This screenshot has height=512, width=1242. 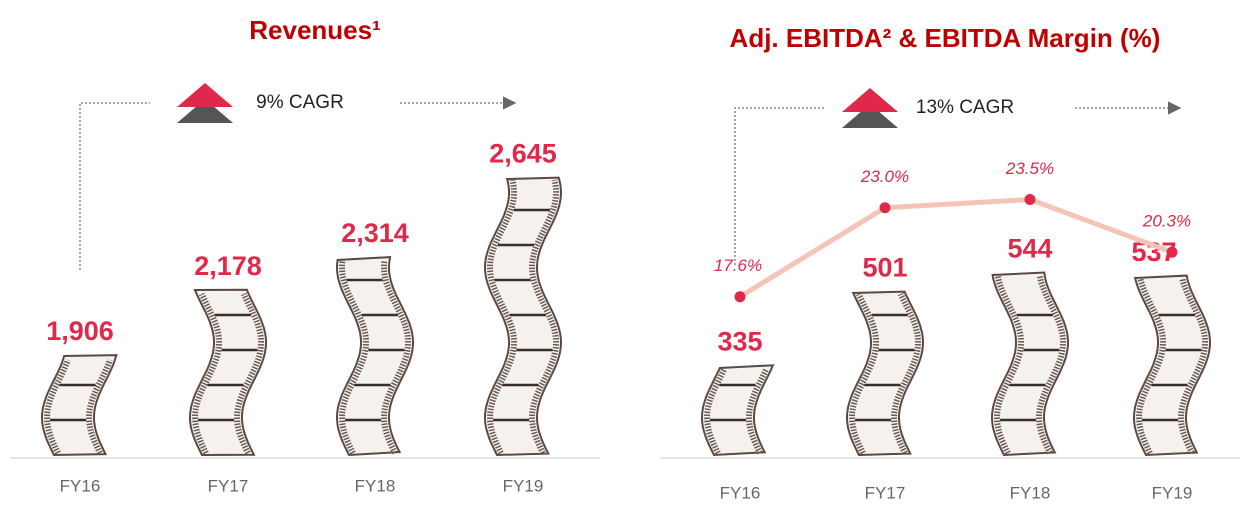 I want to click on margin-line, so click(x=955, y=247).